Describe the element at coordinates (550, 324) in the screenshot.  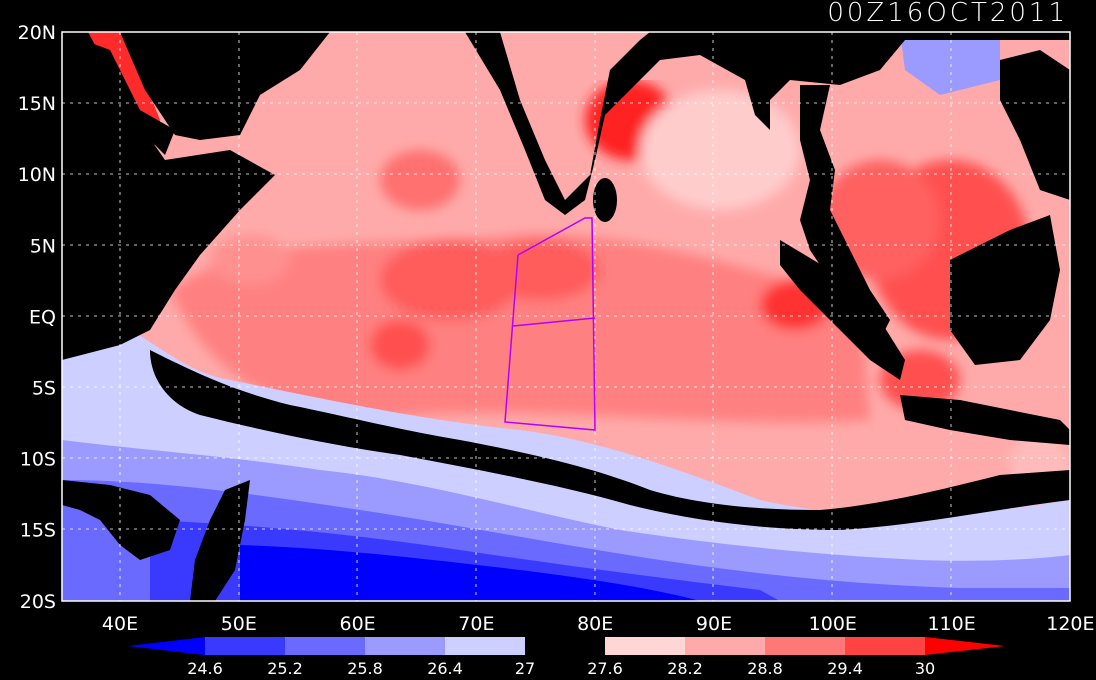
I see `study-region-box` at that location.